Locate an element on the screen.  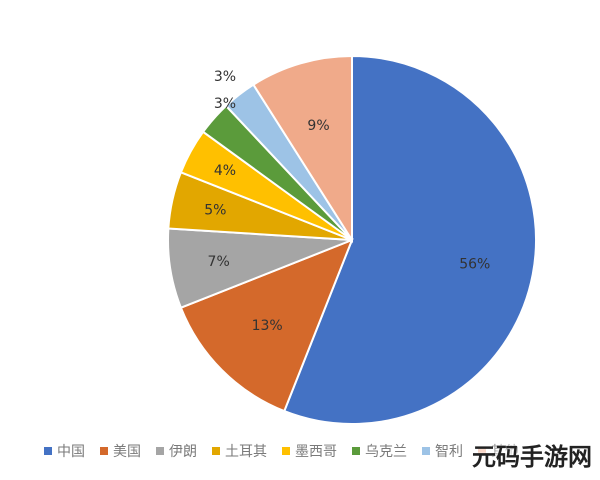
data-label-7: 3% is located at coordinates (225, 77).